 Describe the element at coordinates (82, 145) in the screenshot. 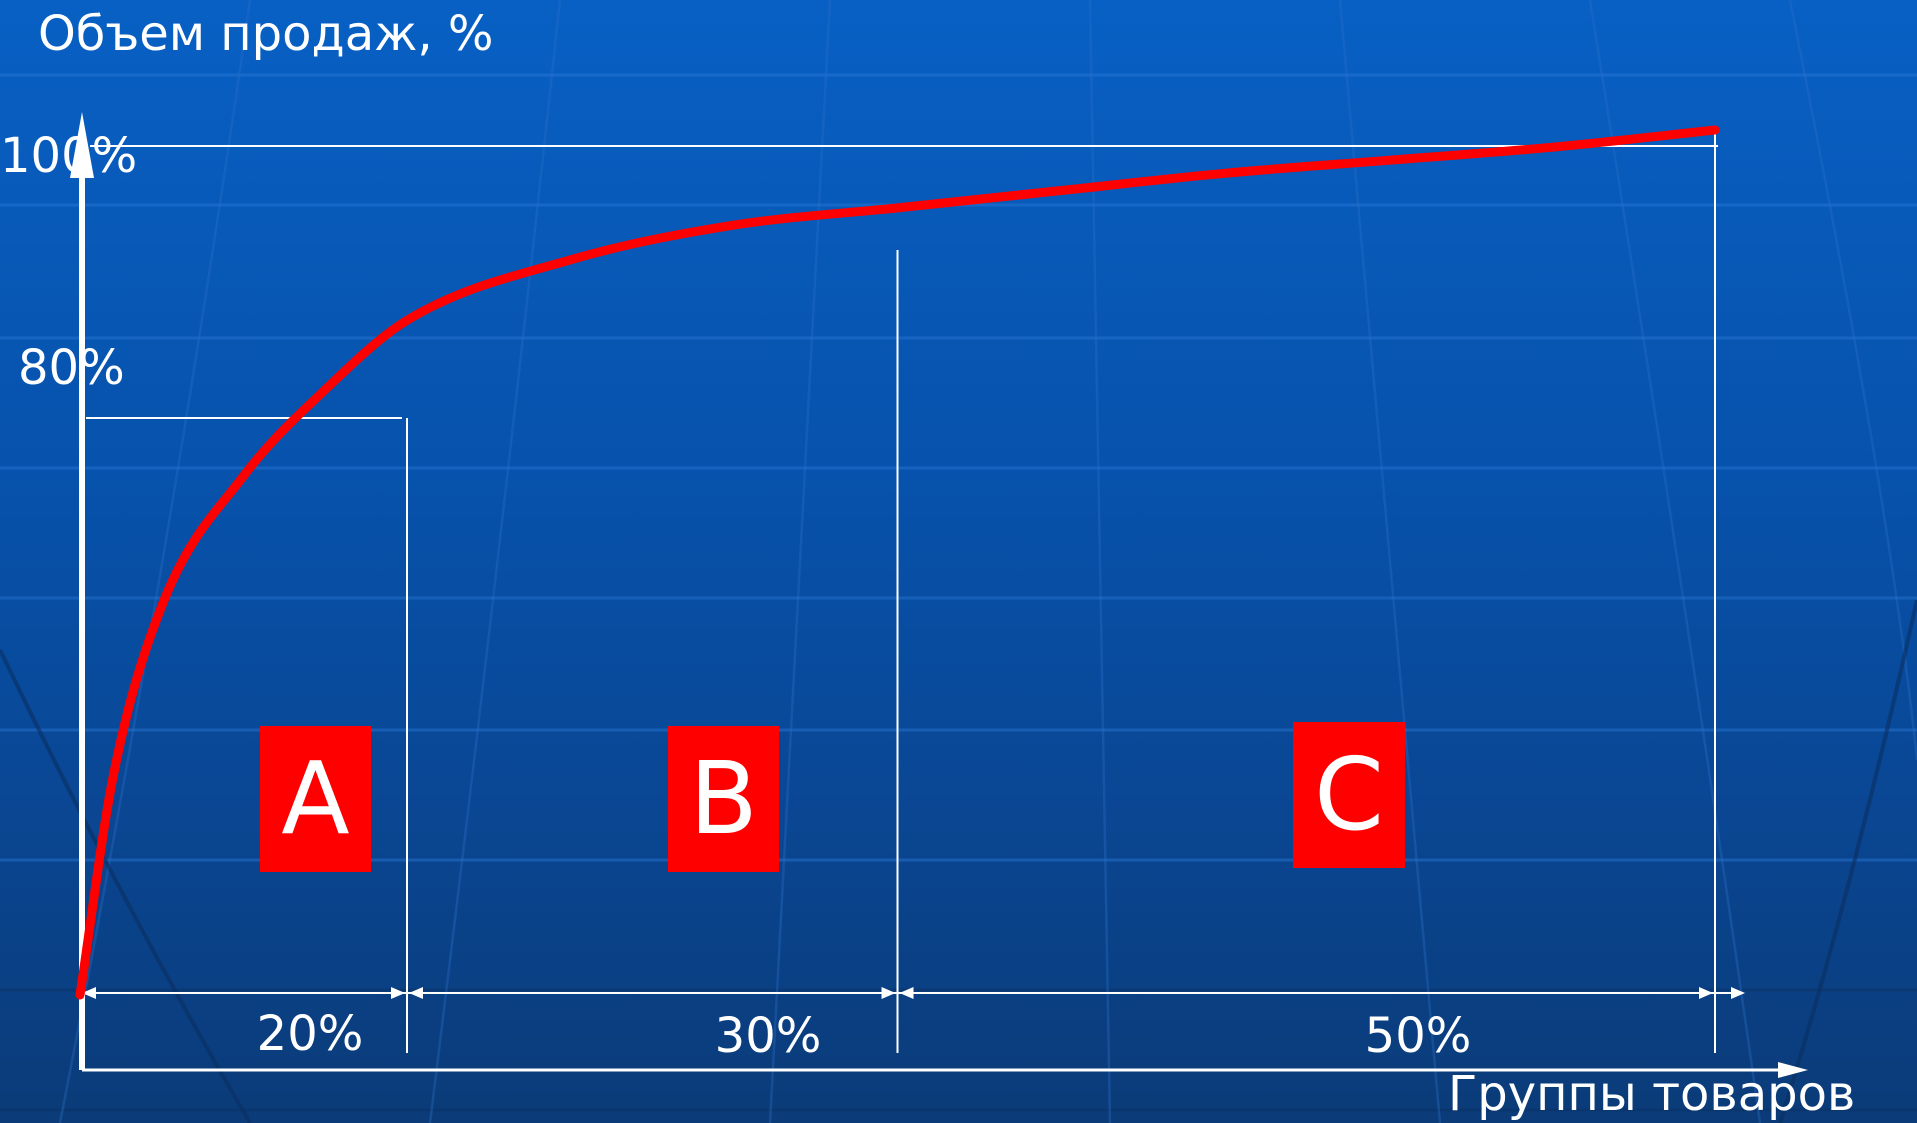

I see `y-axis-arrow-icon` at that location.